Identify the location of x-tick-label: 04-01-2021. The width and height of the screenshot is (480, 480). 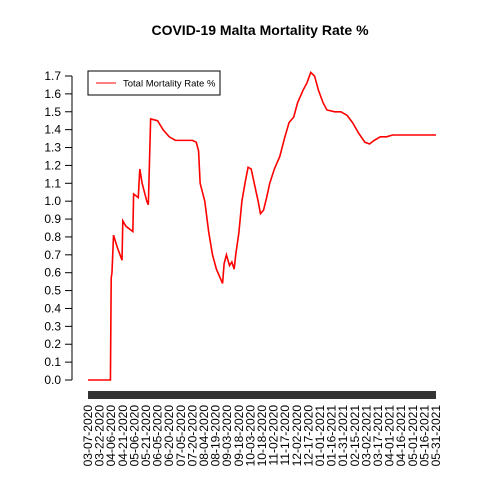
(390, 436).